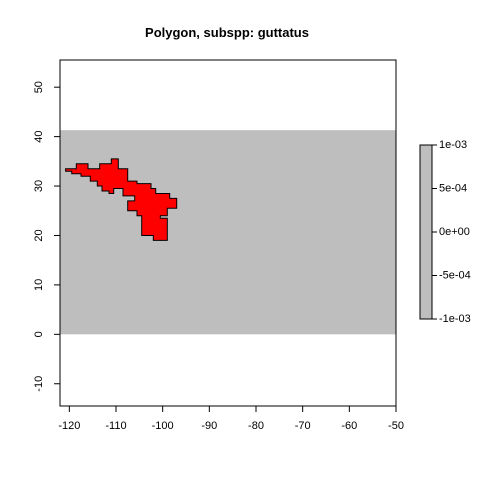 Image resolution: width=480 pixels, height=480 pixels. I want to click on y-tick-label: 30, so click(39, 186).